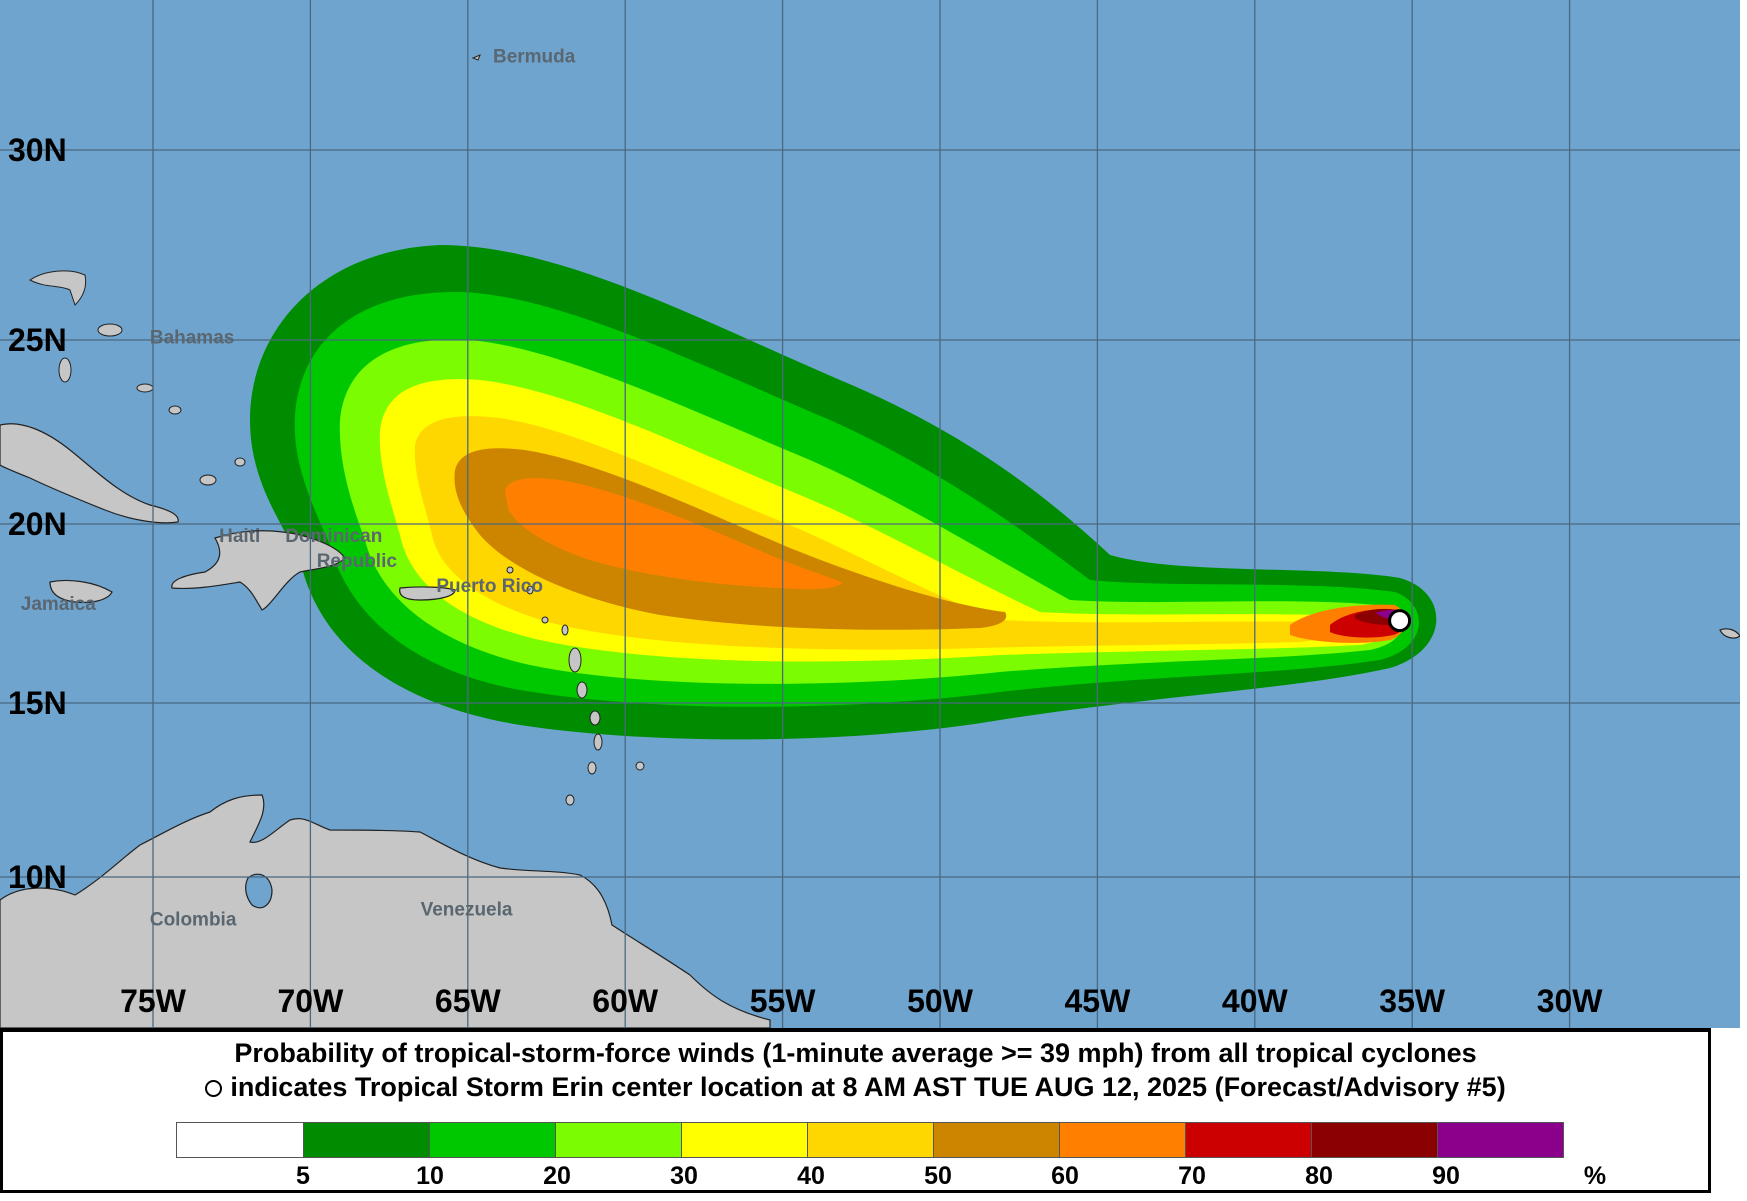 The height and width of the screenshot is (1201, 1747). Describe the element at coordinates (861, 1001) in the screenshot. I see `longitude-labels: 75W 70W 65W 60W 55W 50W 45W 40W 35W 30W` at that location.